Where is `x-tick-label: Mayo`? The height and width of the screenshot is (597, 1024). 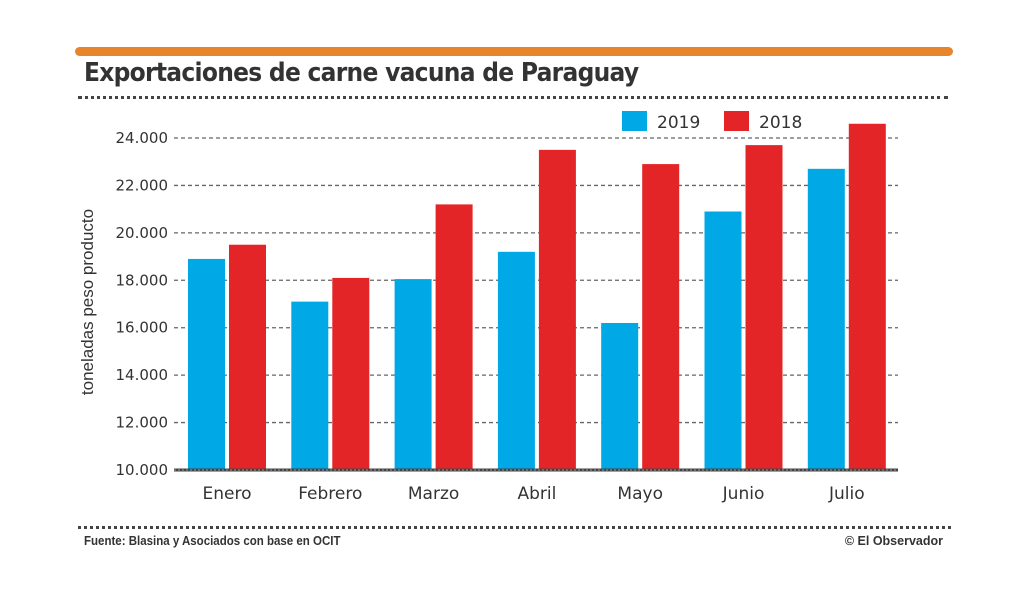
x-tick-label: Mayo is located at coordinates (640, 494).